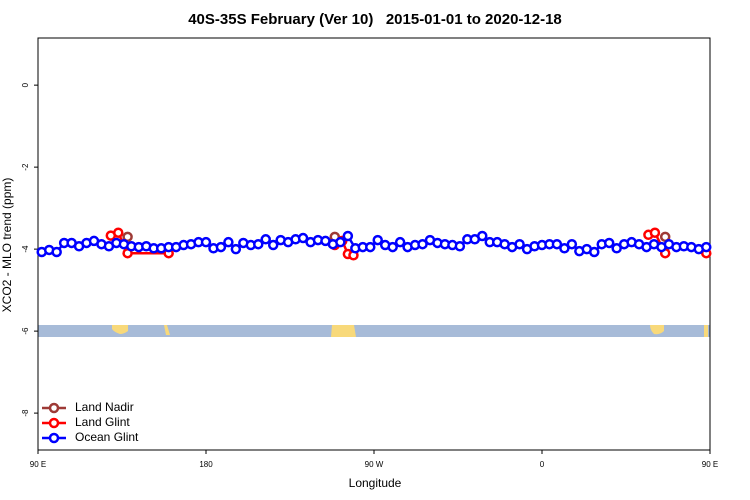 This screenshot has height=500, width=750. Describe the element at coordinates (25, 331) in the screenshot. I see `y-tick-label: -6` at that location.